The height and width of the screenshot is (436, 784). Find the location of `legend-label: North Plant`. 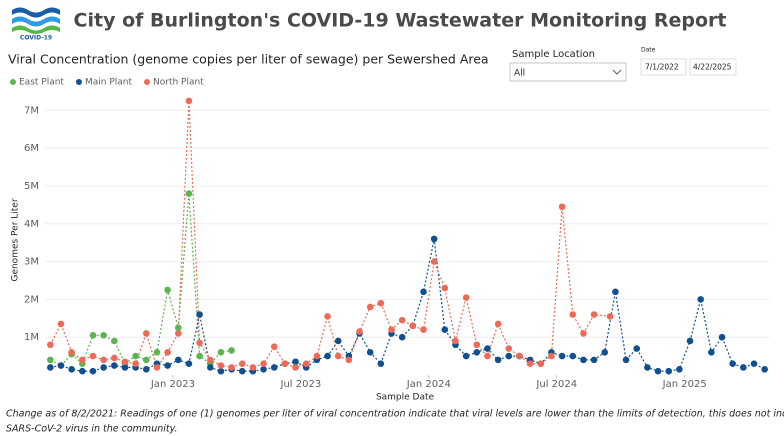

legend-label: North Plant is located at coordinates (178, 83).